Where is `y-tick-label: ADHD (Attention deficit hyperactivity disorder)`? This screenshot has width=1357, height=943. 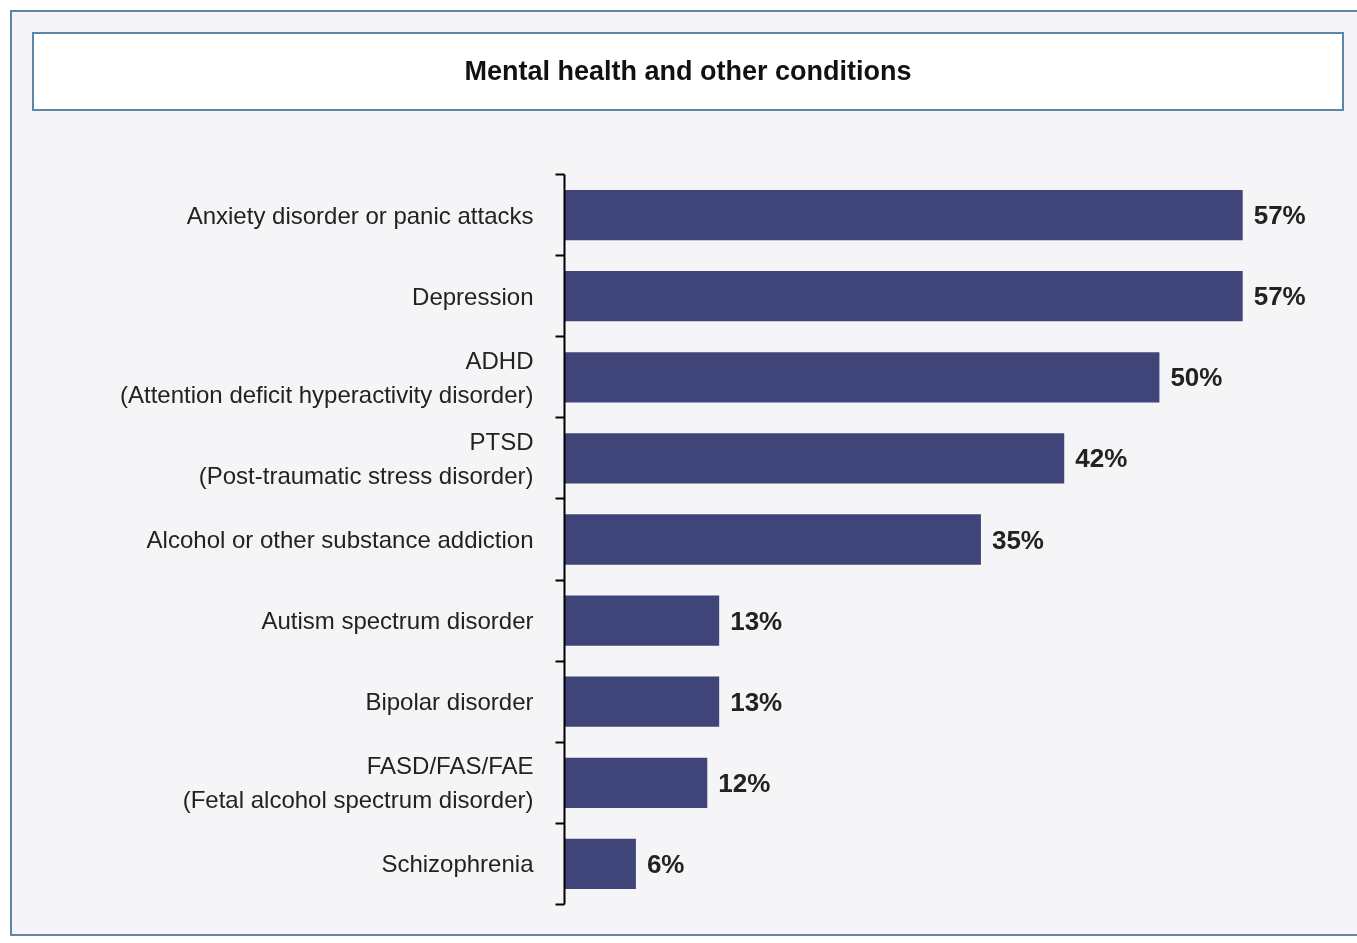
y-tick-label: ADHD (Attention deficit hyperactivity disorder) is located at coordinates (326, 377).